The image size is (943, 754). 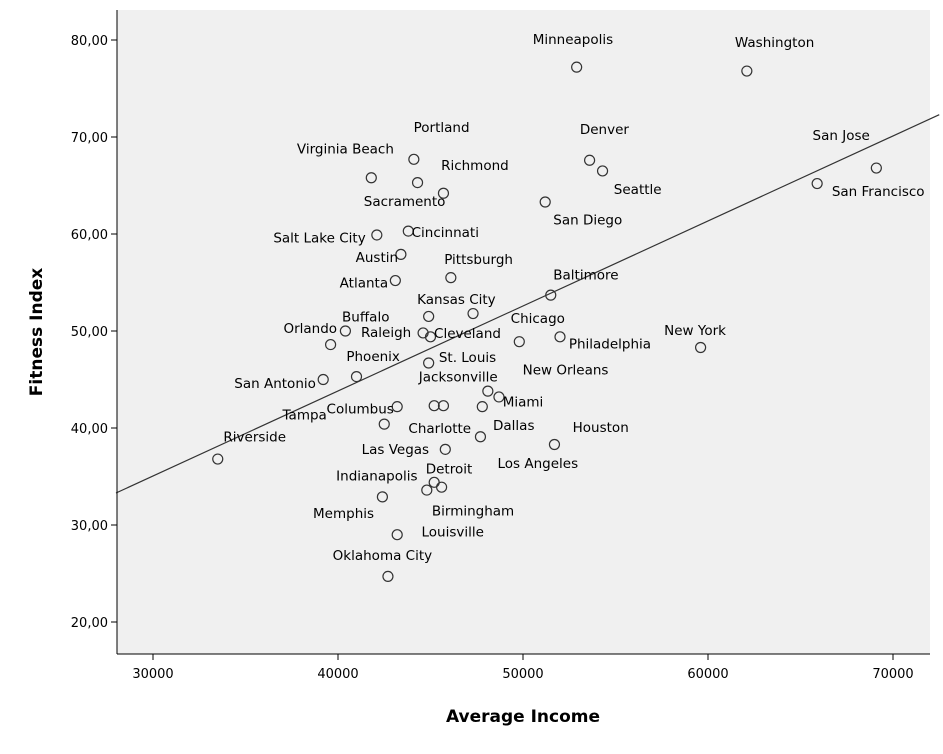 I want to click on x-tick-label: 30000, so click(x=152, y=674).